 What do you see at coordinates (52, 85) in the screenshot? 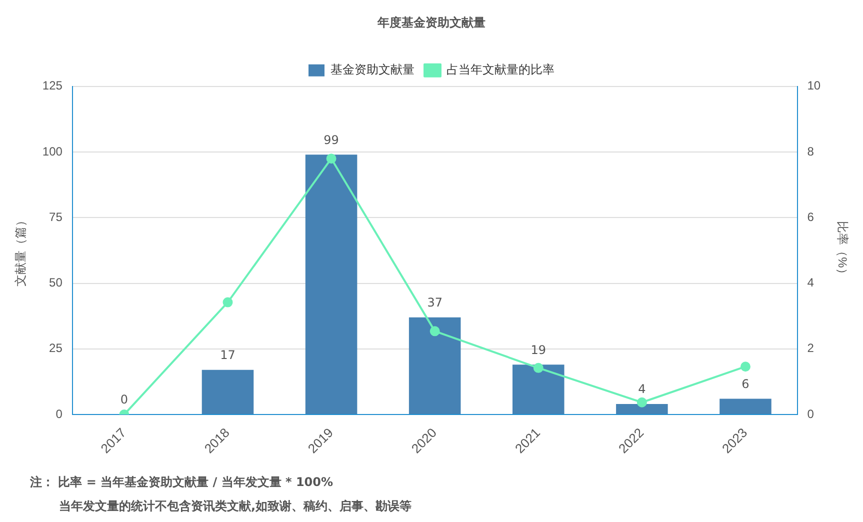
I see `y-tick-label: 125` at bounding box center [52, 85].